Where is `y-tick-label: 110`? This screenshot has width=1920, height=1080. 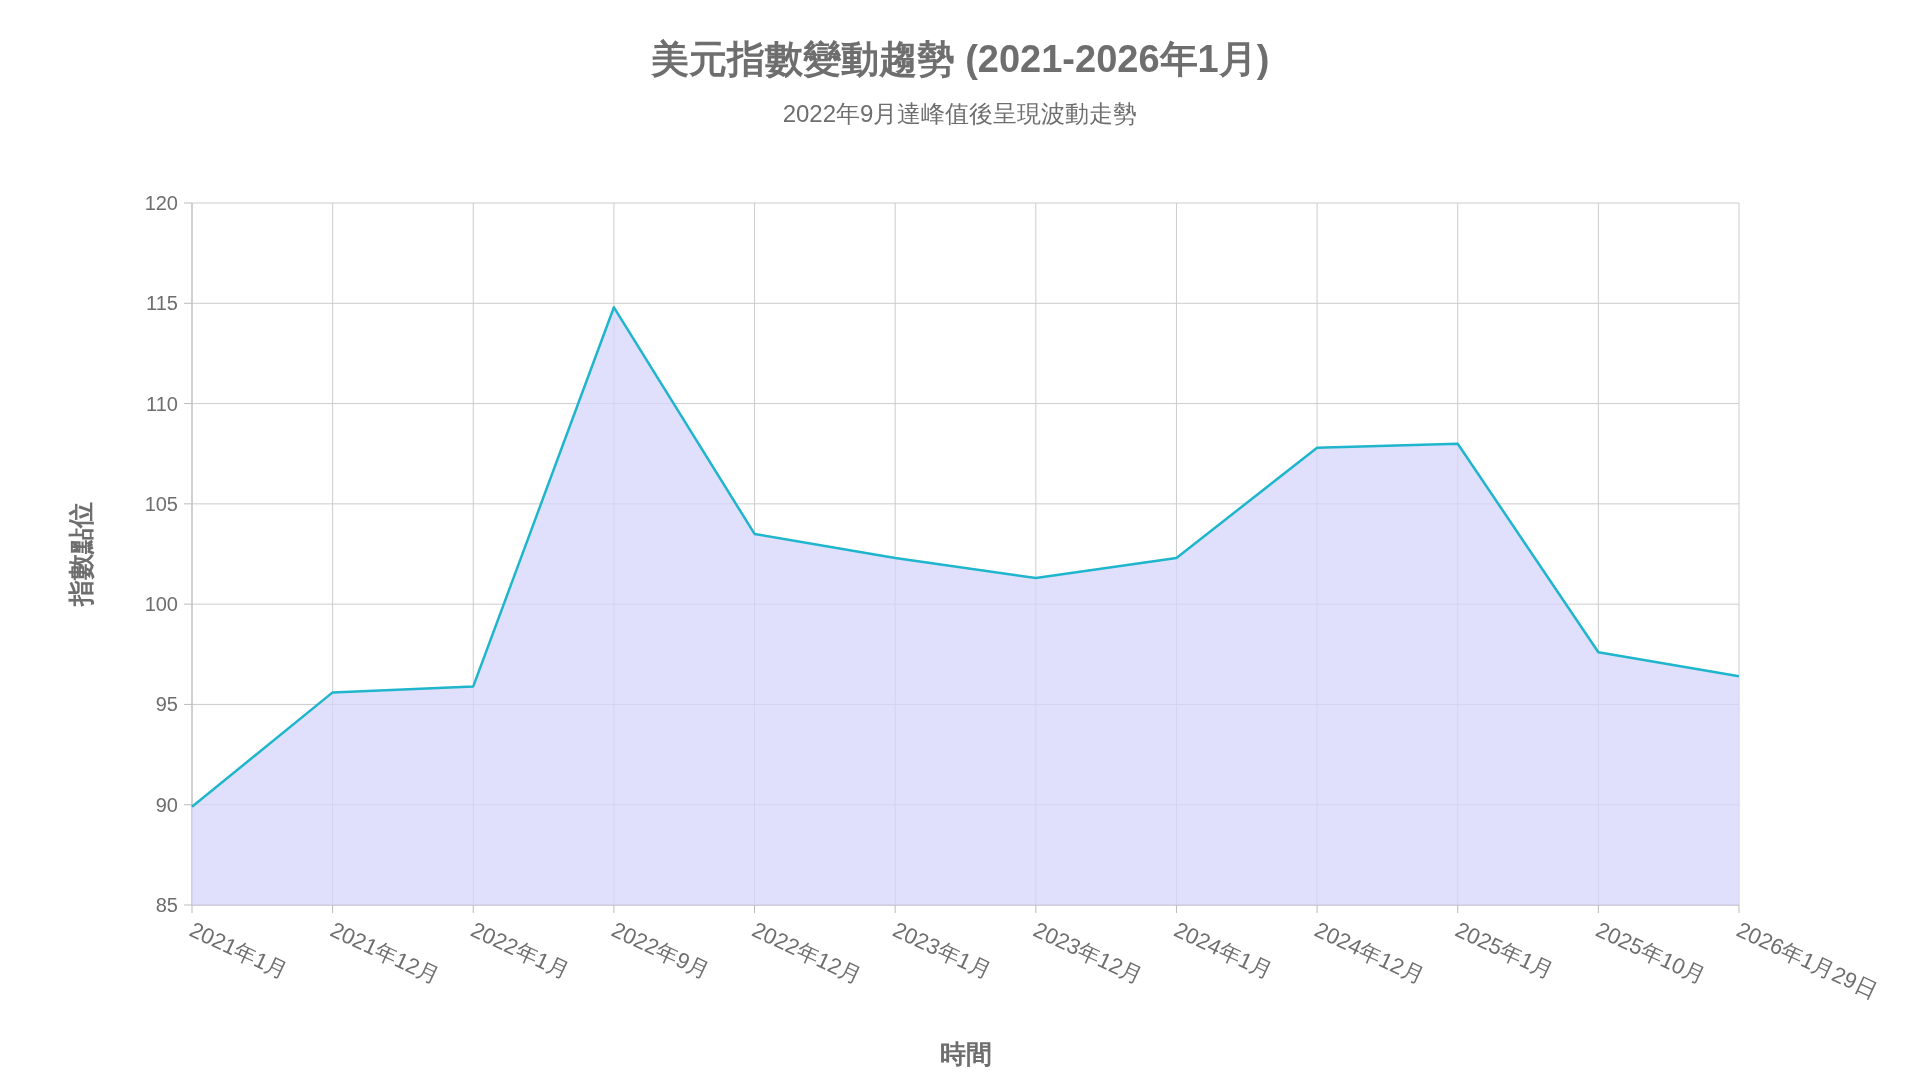
y-tick-label: 110 is located at coordinates (162, 403).